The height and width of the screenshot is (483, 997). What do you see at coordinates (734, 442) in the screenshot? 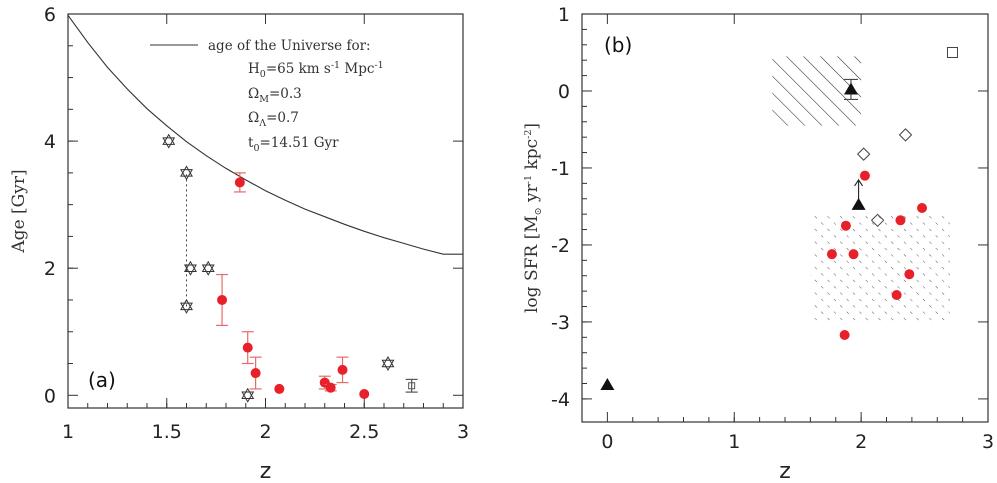
I see `x-tick-label-b: 1` at bounding box center [734, 442].